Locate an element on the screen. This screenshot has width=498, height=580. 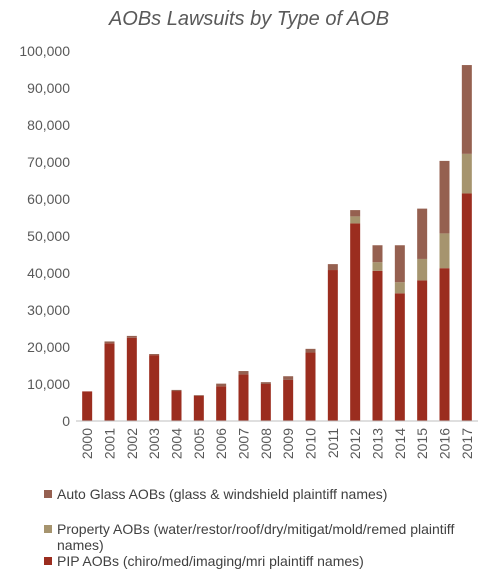
y-tick-label: 100,000 is located at coordinates (44, 51).